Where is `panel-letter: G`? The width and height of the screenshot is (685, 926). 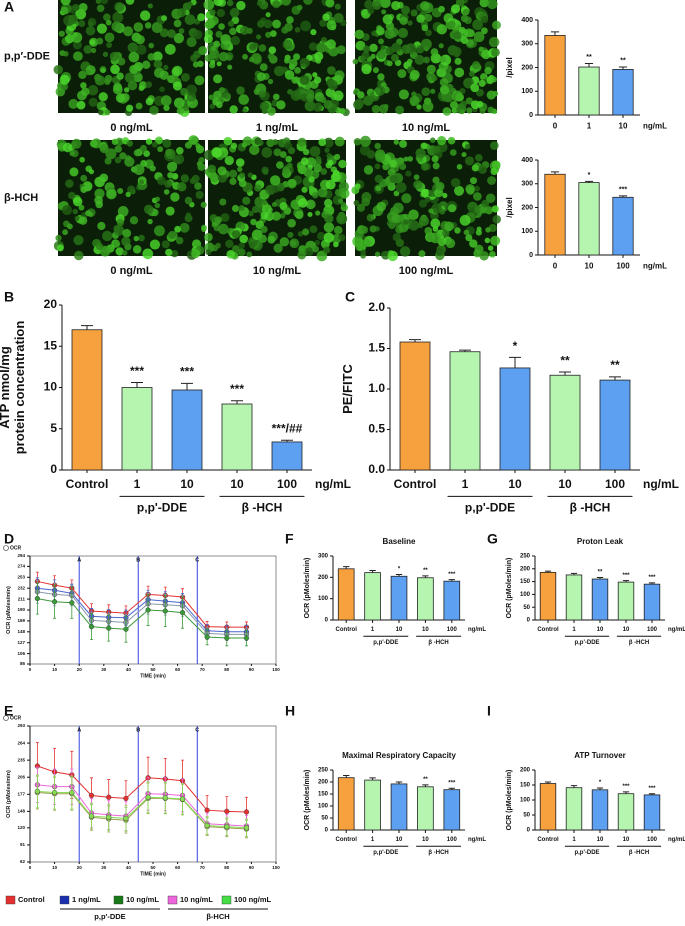 panel-letter: G is located at coordinates (492, 539).